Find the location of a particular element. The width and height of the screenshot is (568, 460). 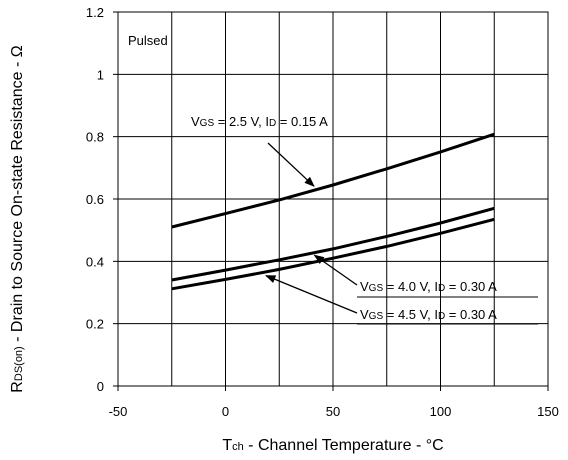

annotation-arrows is located at coordinates (311, 228).